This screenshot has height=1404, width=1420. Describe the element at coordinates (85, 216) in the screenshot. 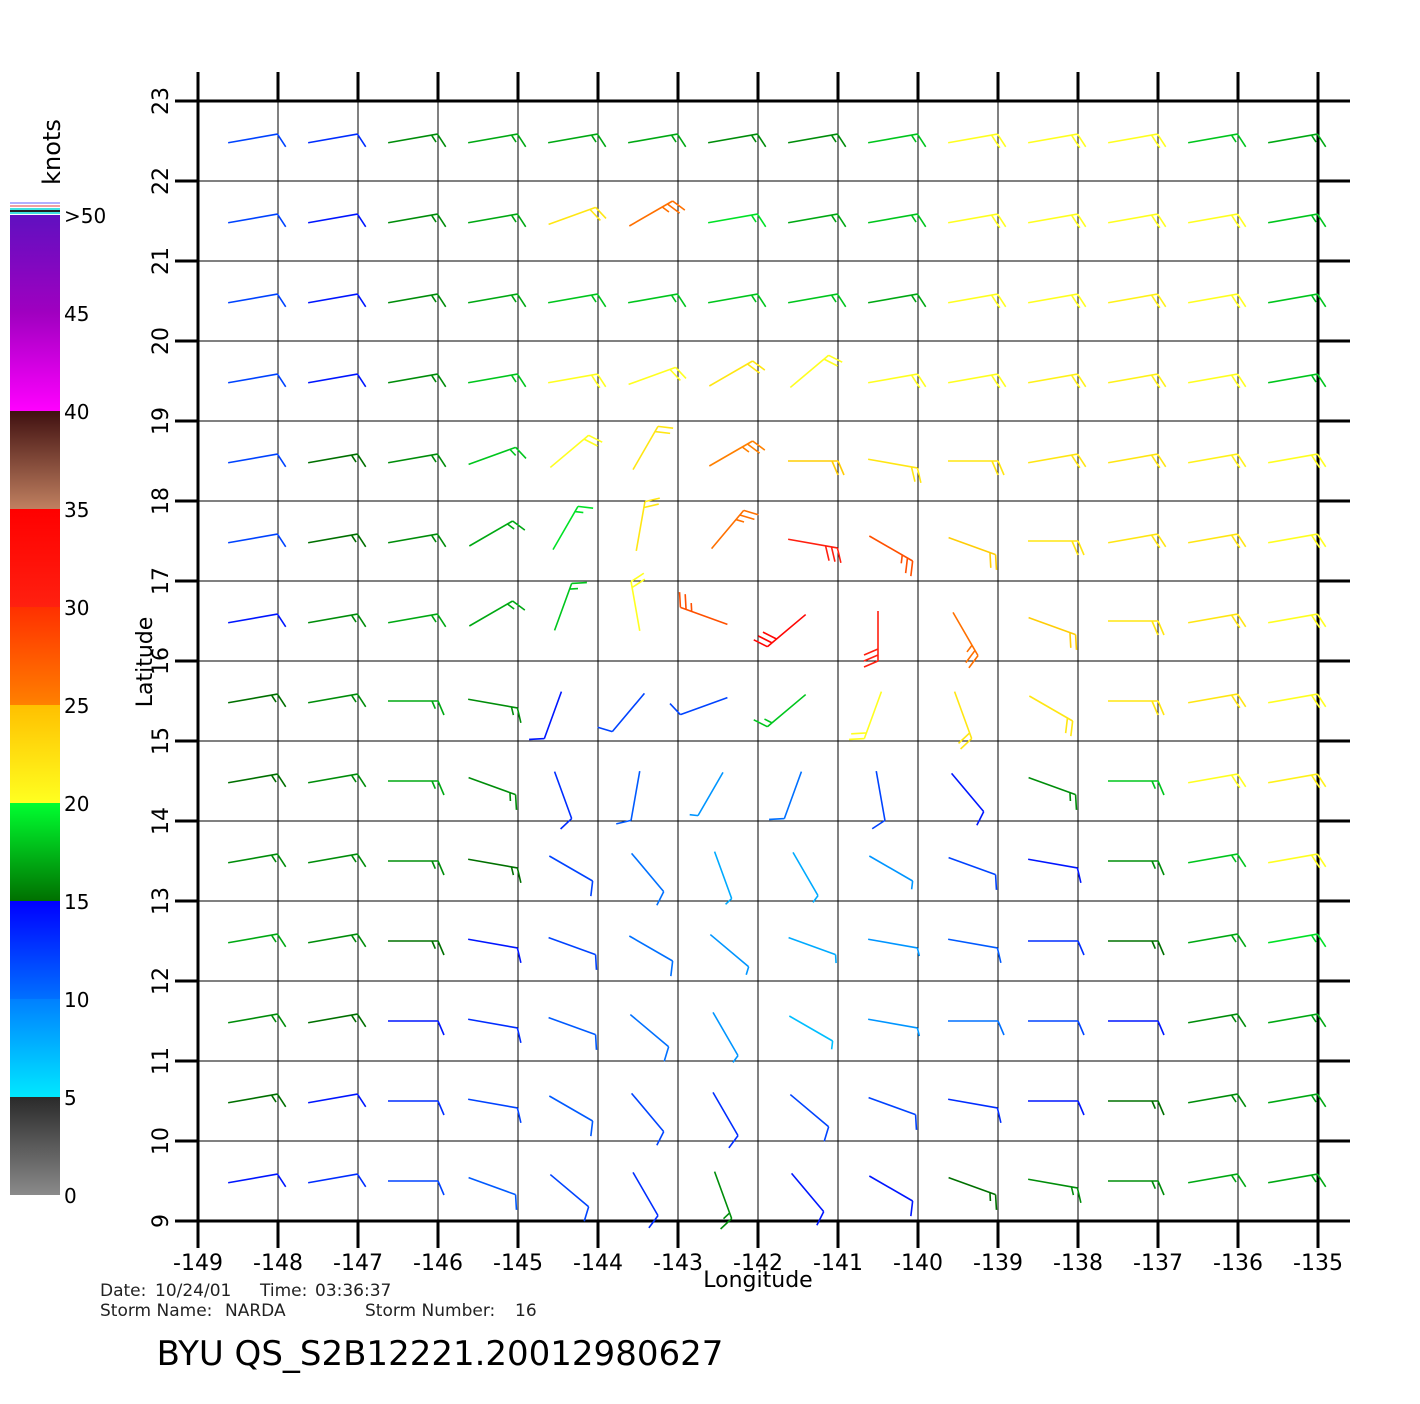

I see `colorbar-label: >50` at that location.